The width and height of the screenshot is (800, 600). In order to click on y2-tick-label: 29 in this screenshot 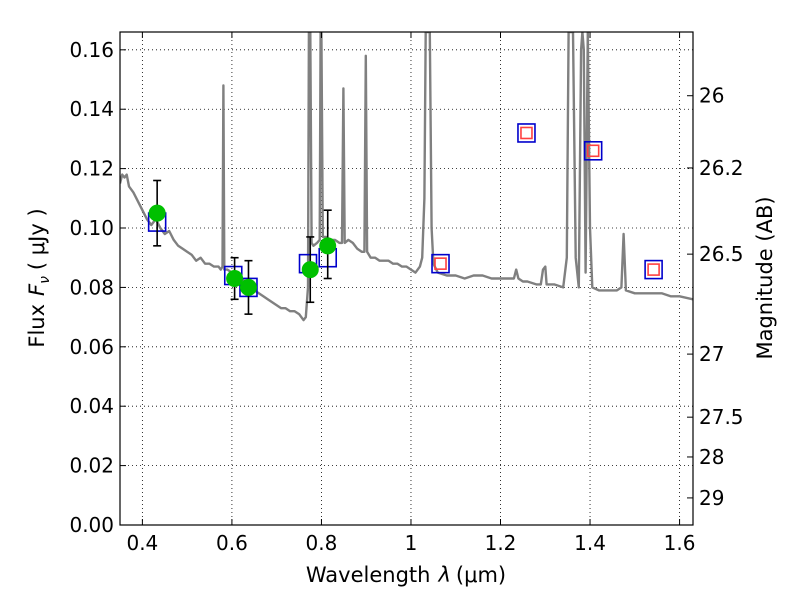, I will do `click(711, 498)`.